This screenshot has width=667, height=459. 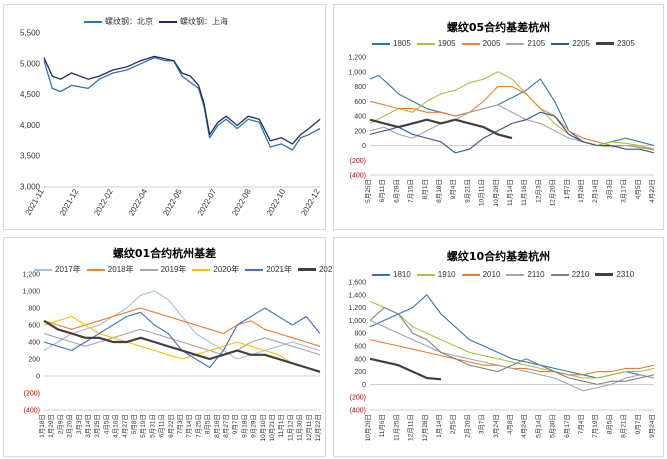 I want to click on y-tick-label: 3,500, so click(x=30, y=156).